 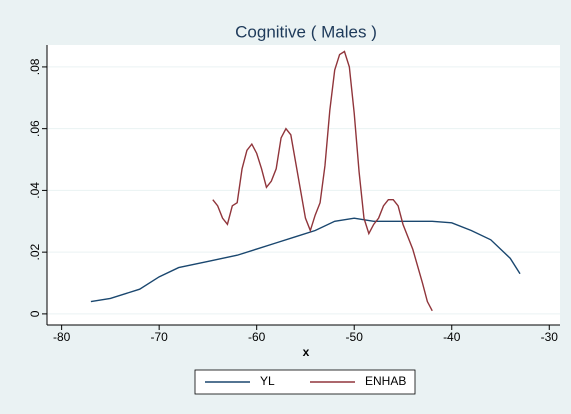 What do you see at coordinates (267, 381) in the screenshot?
I see `legend-label: YL` at bounding box center [267, 381].